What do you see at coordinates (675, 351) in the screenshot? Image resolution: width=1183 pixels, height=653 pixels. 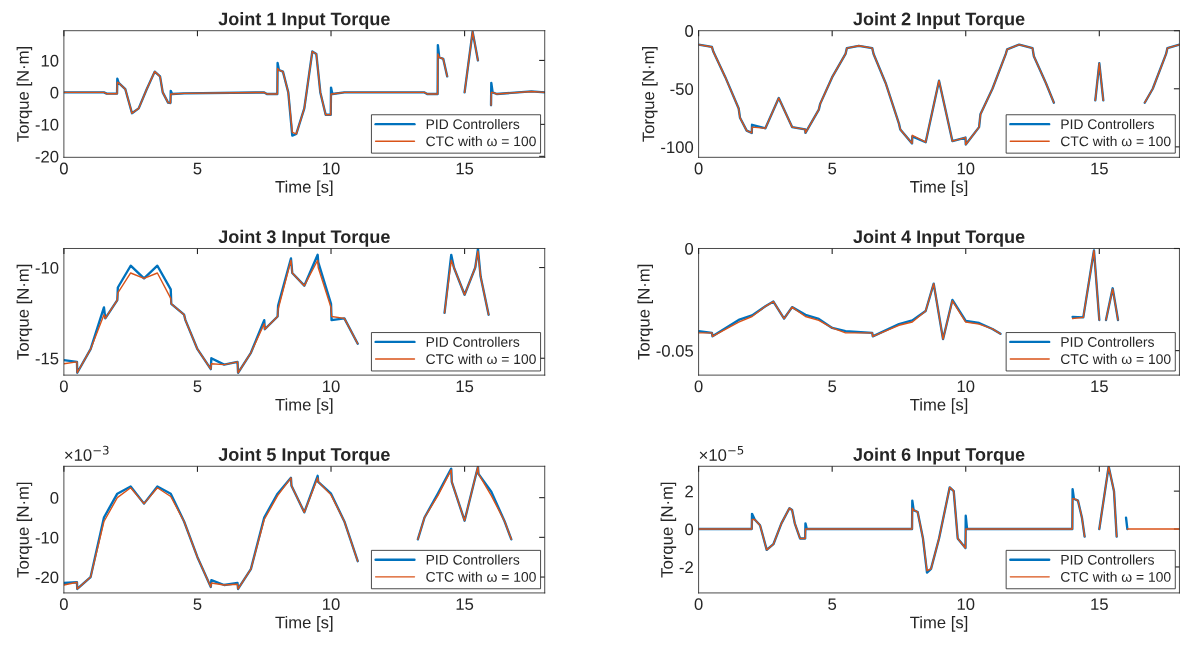 I see `y-tick-label: -0.05` at bounding box center [675, 351].